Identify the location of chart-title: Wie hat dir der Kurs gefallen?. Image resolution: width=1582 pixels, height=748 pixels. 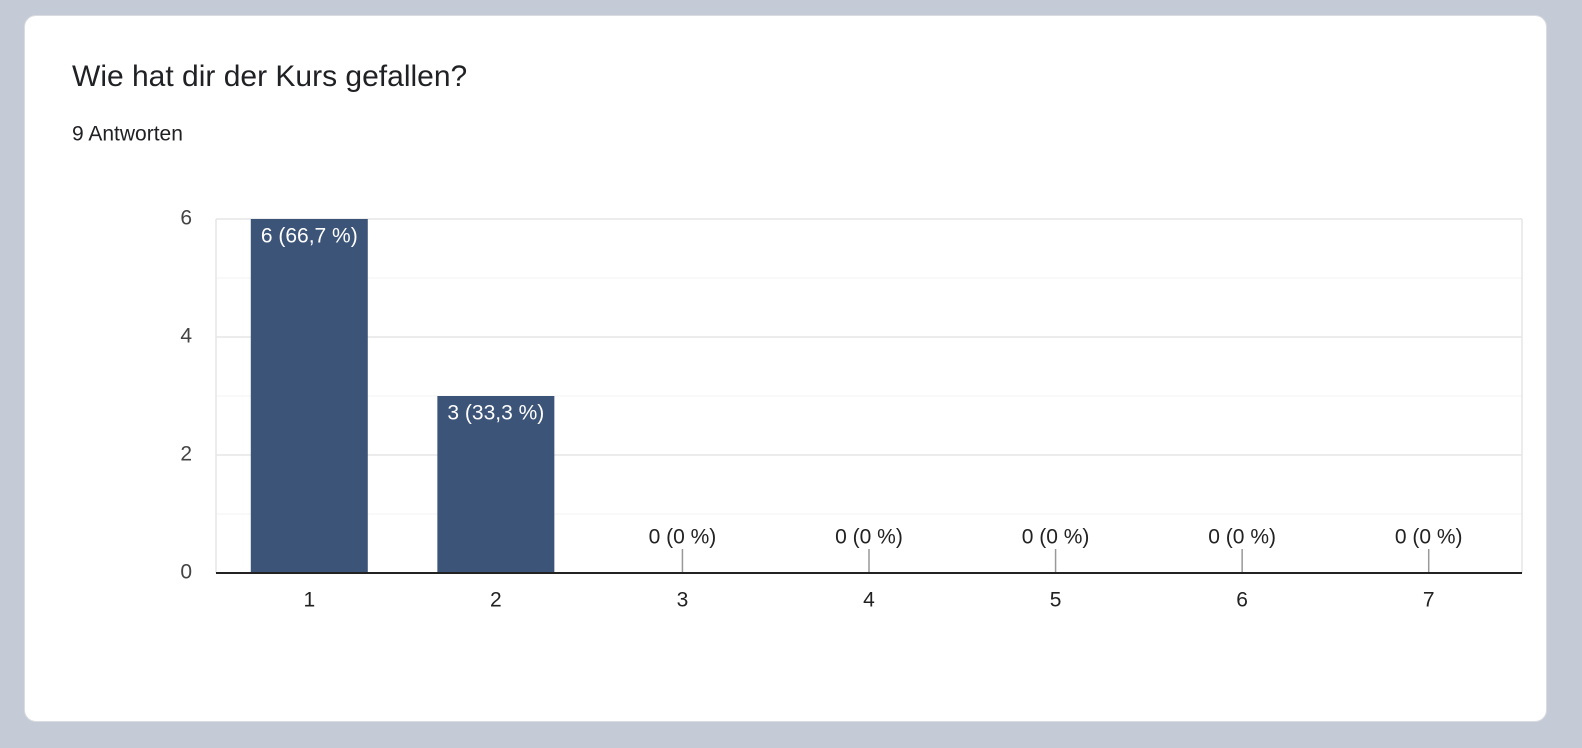
(269, 76).